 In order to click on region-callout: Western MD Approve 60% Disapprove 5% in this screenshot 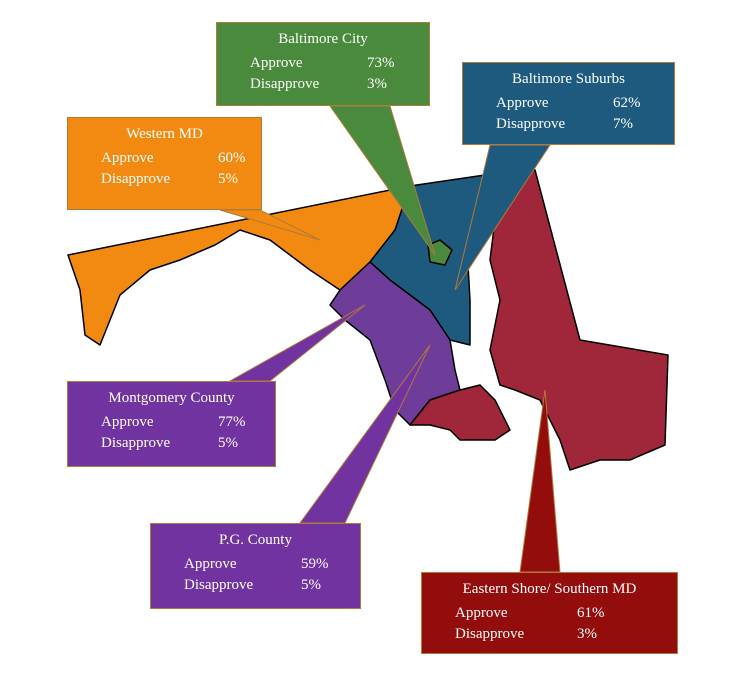, I will do `click(164, 163)`.